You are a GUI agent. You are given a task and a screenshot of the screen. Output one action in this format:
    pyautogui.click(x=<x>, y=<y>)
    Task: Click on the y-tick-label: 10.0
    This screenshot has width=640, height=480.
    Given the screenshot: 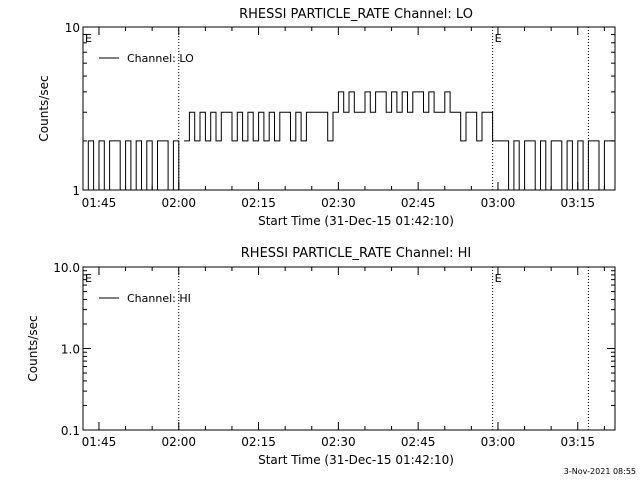 What is the action you would take?
    pyautogui.click(x=66, y=268)
    